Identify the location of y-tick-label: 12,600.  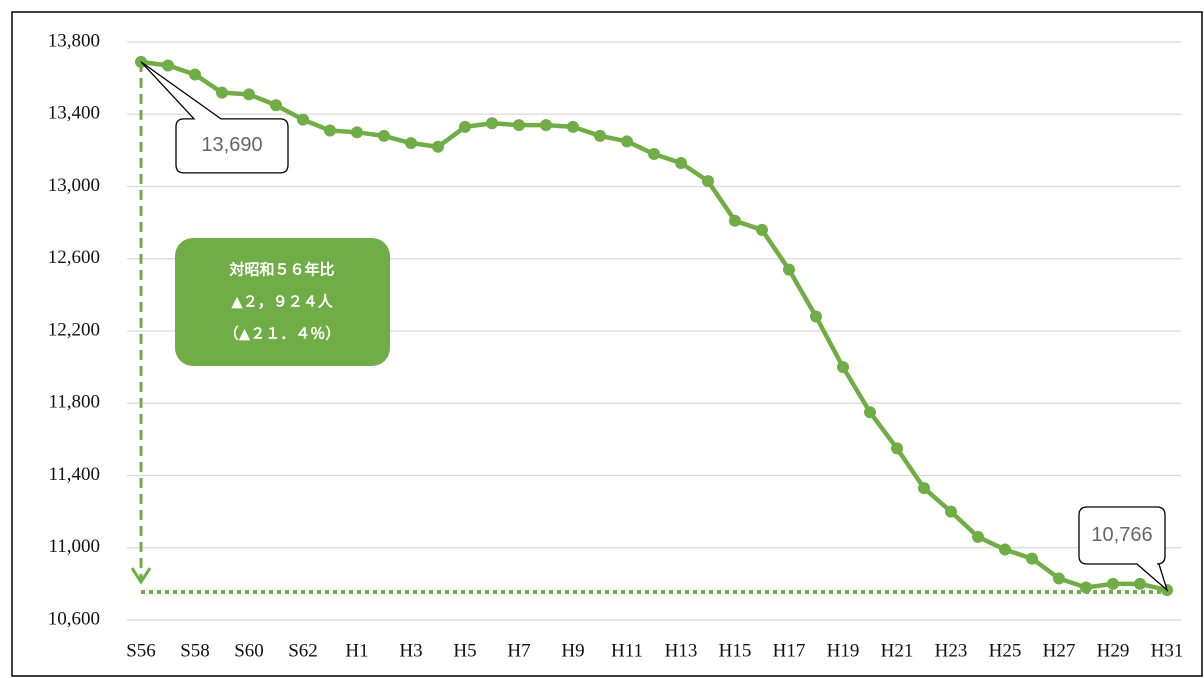
(74, 257).